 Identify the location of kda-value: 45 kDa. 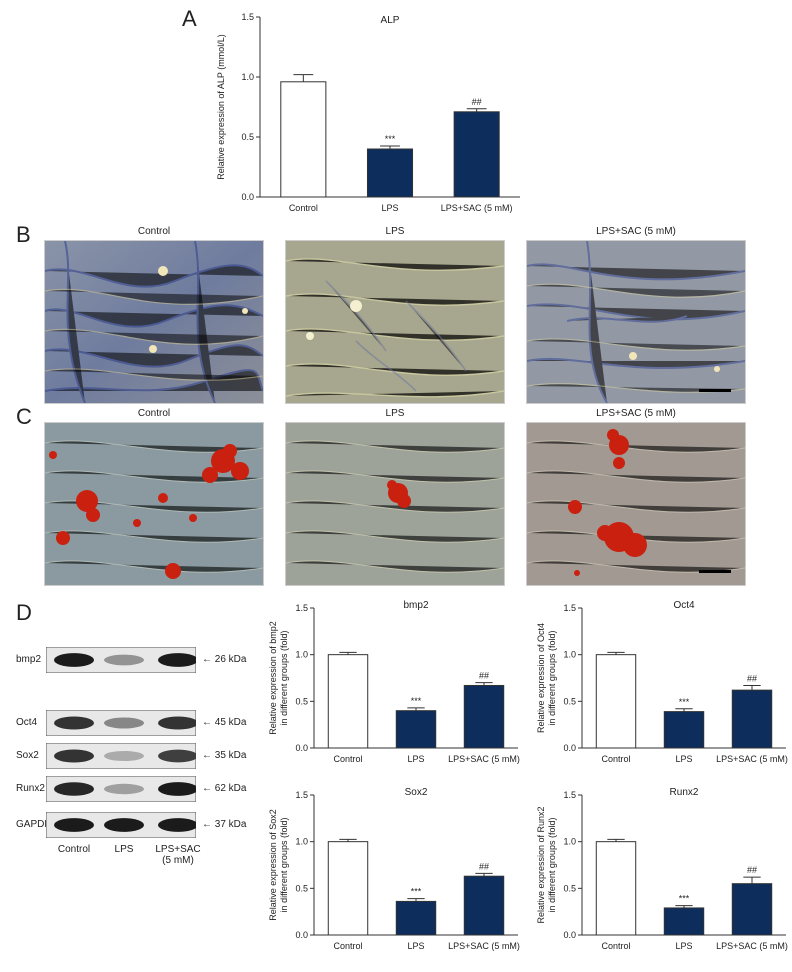
(230, 722).